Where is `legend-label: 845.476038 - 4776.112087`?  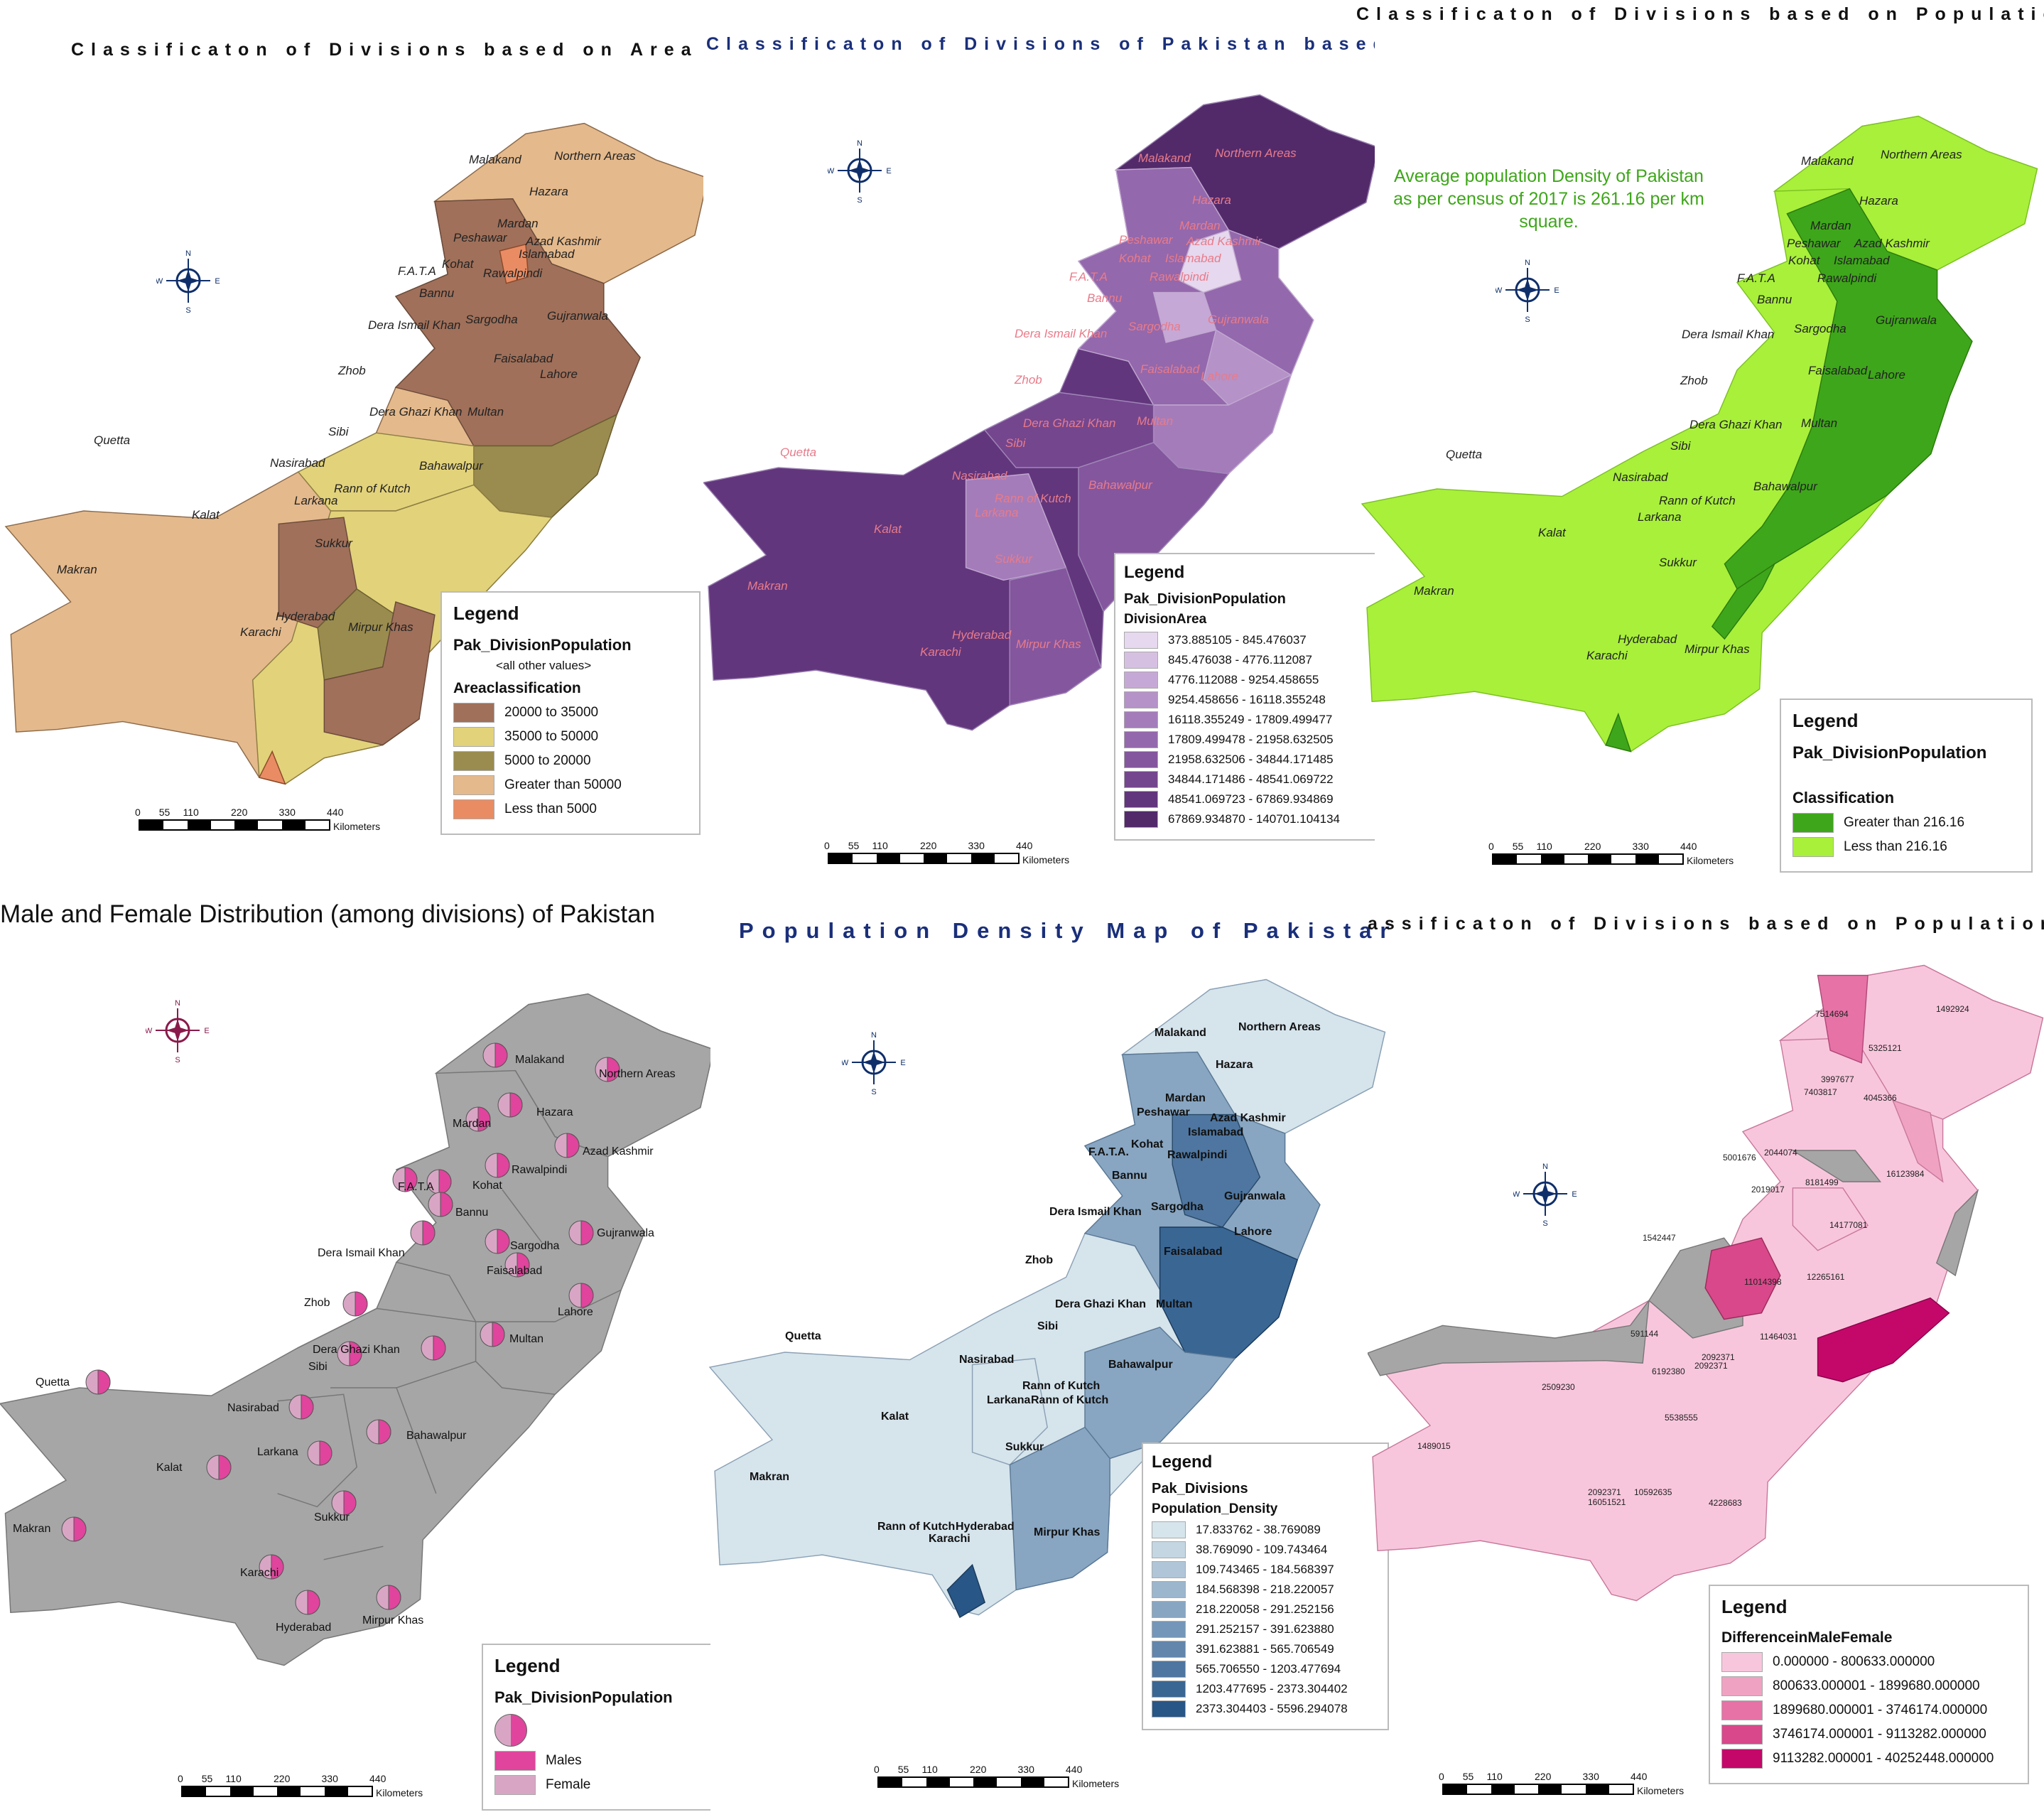
legend-label: 845.476038 - 4776.112087 is located at coordinates (1240, 660).